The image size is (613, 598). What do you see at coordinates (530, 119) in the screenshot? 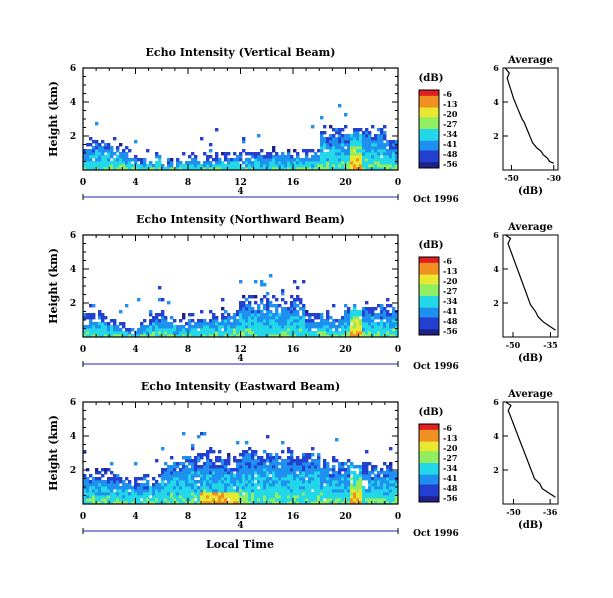
I see `profile-frame` at bounding box center [530, 119].